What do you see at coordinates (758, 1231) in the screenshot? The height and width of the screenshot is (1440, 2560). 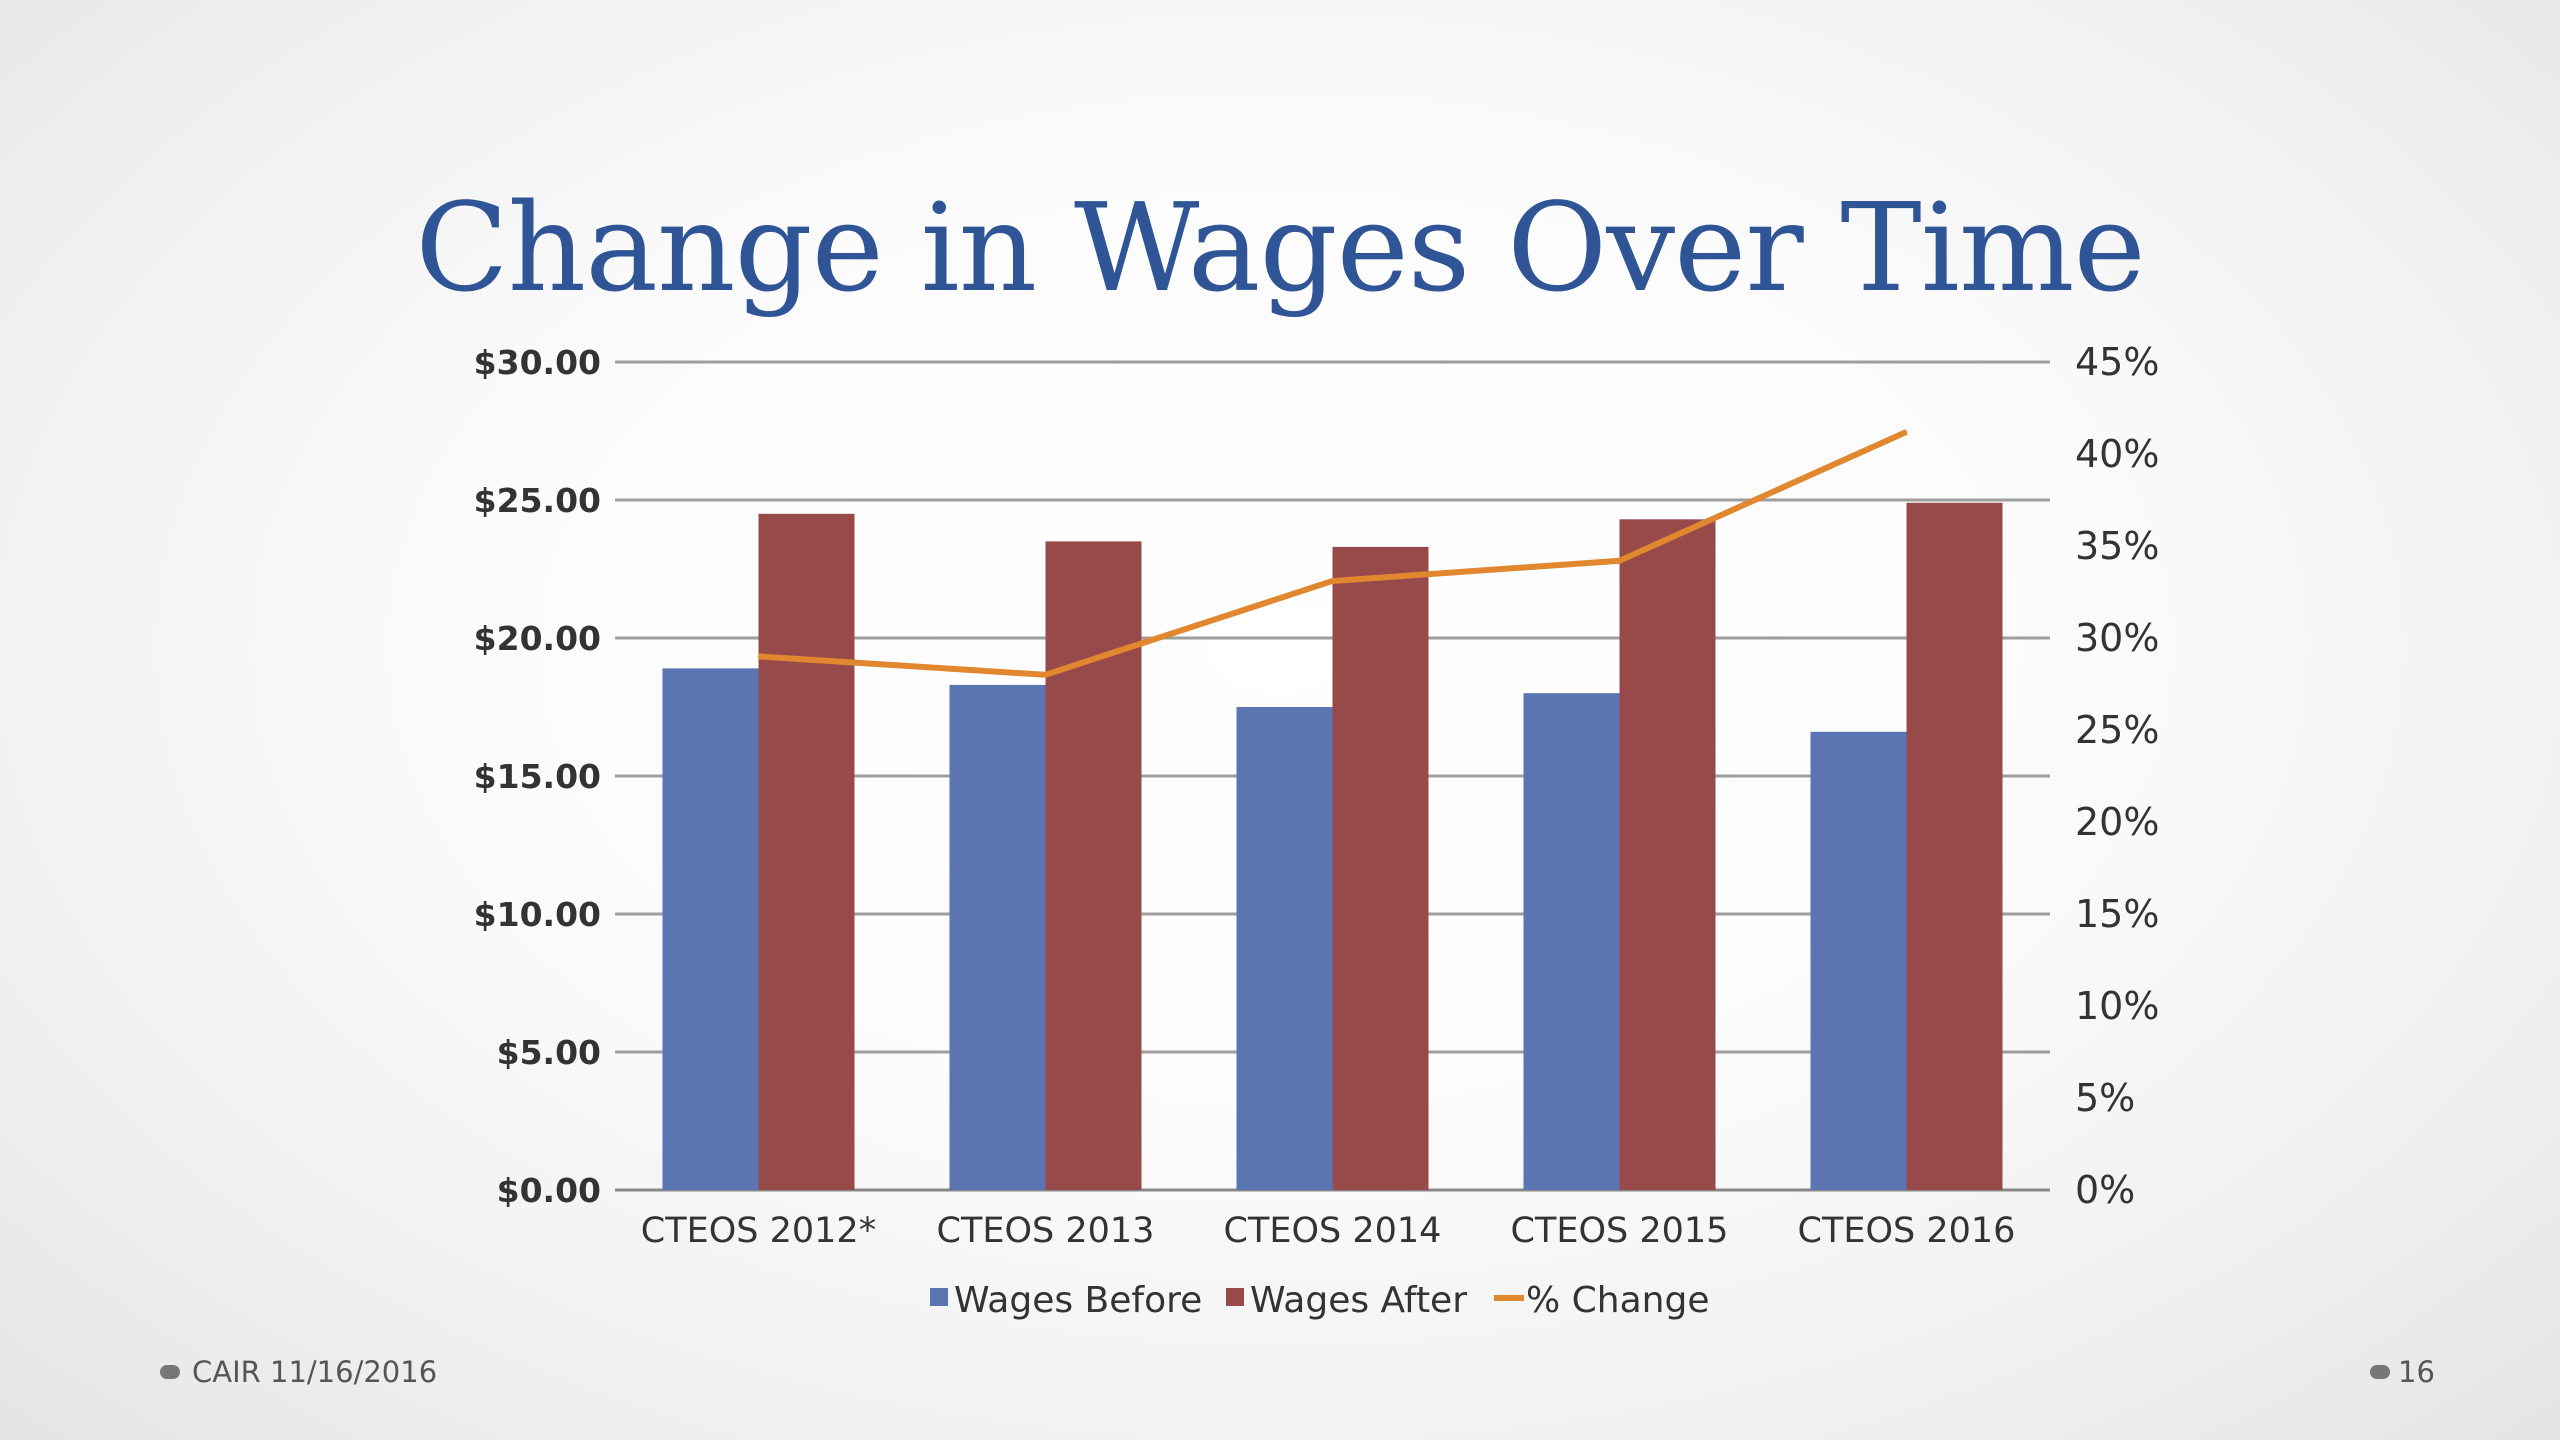 I see `x-tick-label: CTEOS 2012*` at bounding box center [758, 1231].